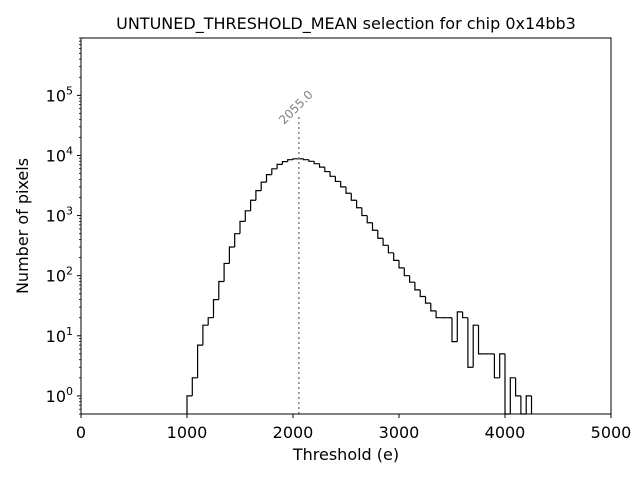 The width and height of the screenshot is (640, 480). I want to click on y-tick-label: 10³, so click(59, 215).